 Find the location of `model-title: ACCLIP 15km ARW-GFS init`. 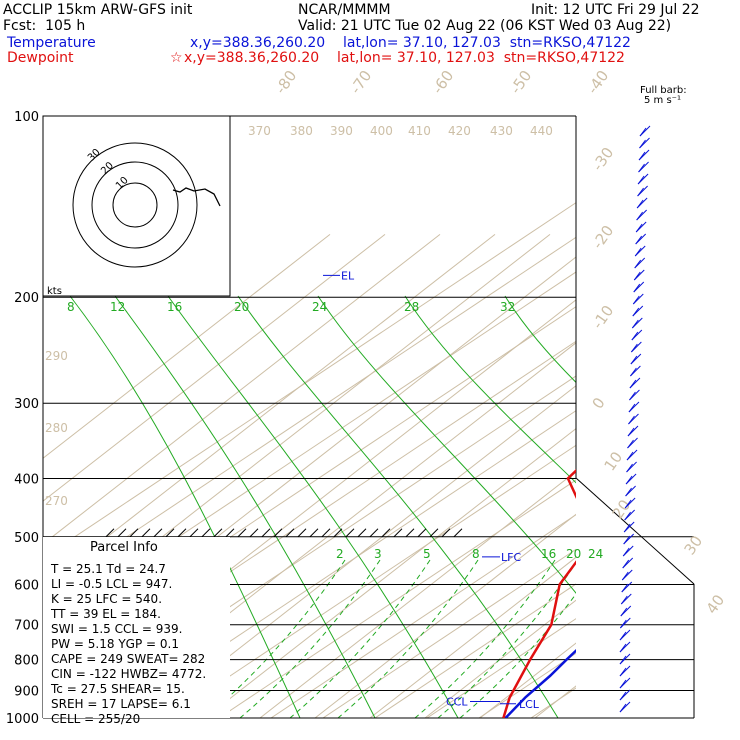

model-title: ACCLIP 15km ARW-GFS init is located at coordinates (98, 10).